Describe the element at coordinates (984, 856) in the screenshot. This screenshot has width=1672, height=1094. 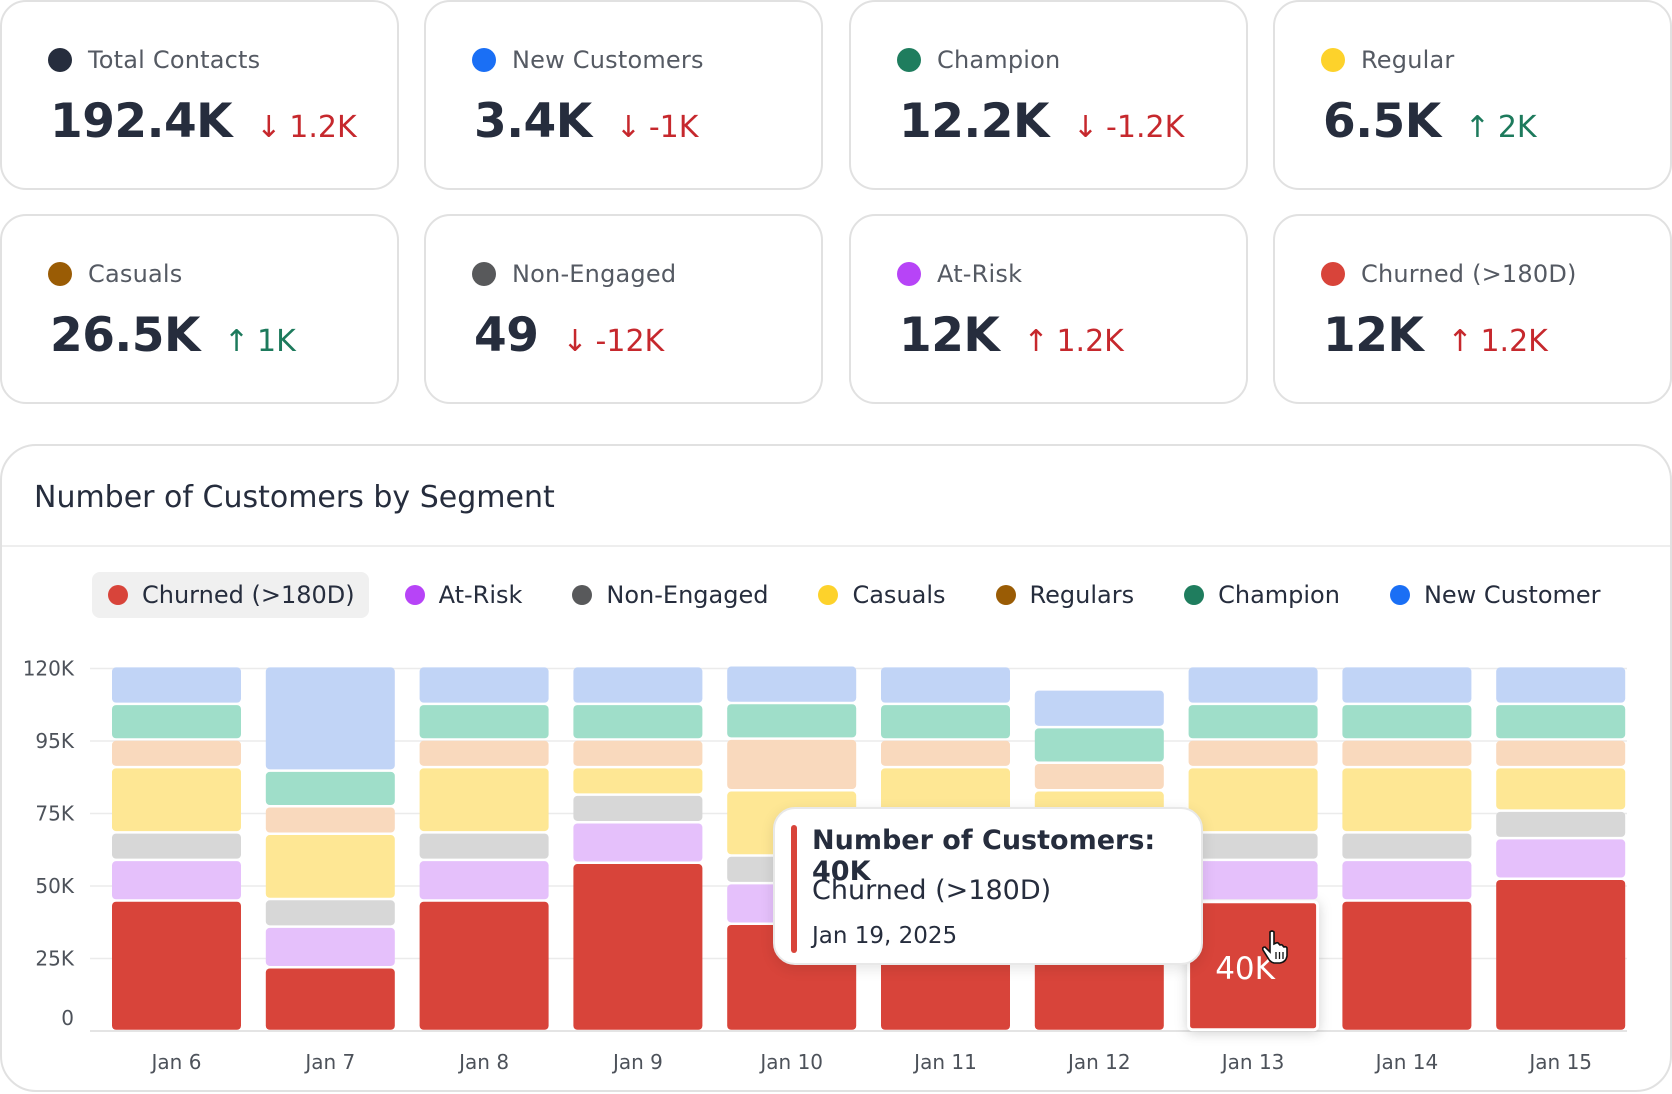
I see `tooltip-title: Number of Customers: 40K` at that location.